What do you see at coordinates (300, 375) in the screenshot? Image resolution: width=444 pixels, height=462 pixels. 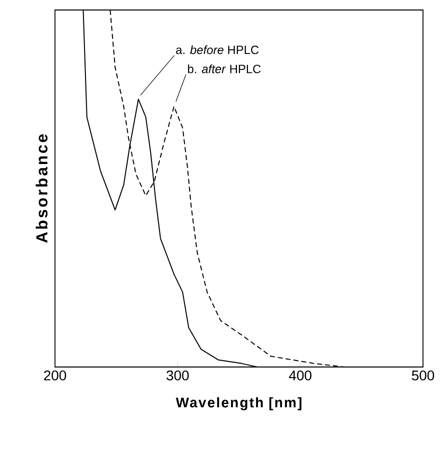 I see `x-tick-label: 400` at bounding box center [300, 375].